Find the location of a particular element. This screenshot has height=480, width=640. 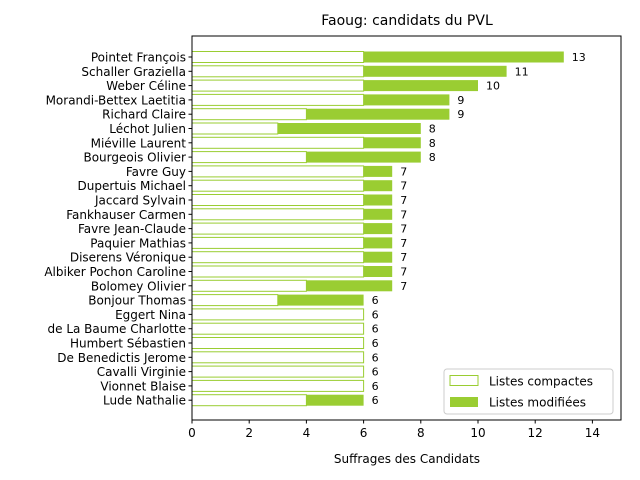

x-tick-label: 0 is located at coordinates (192, 433).